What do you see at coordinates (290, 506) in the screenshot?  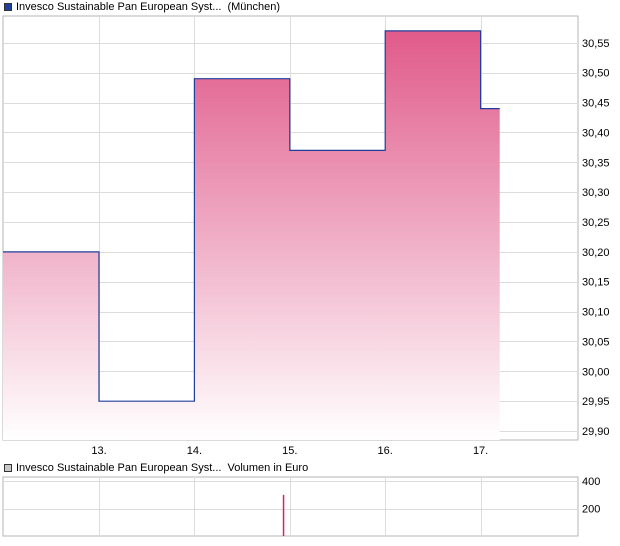 I see `volume-grid` at bounding box center [290, 506].